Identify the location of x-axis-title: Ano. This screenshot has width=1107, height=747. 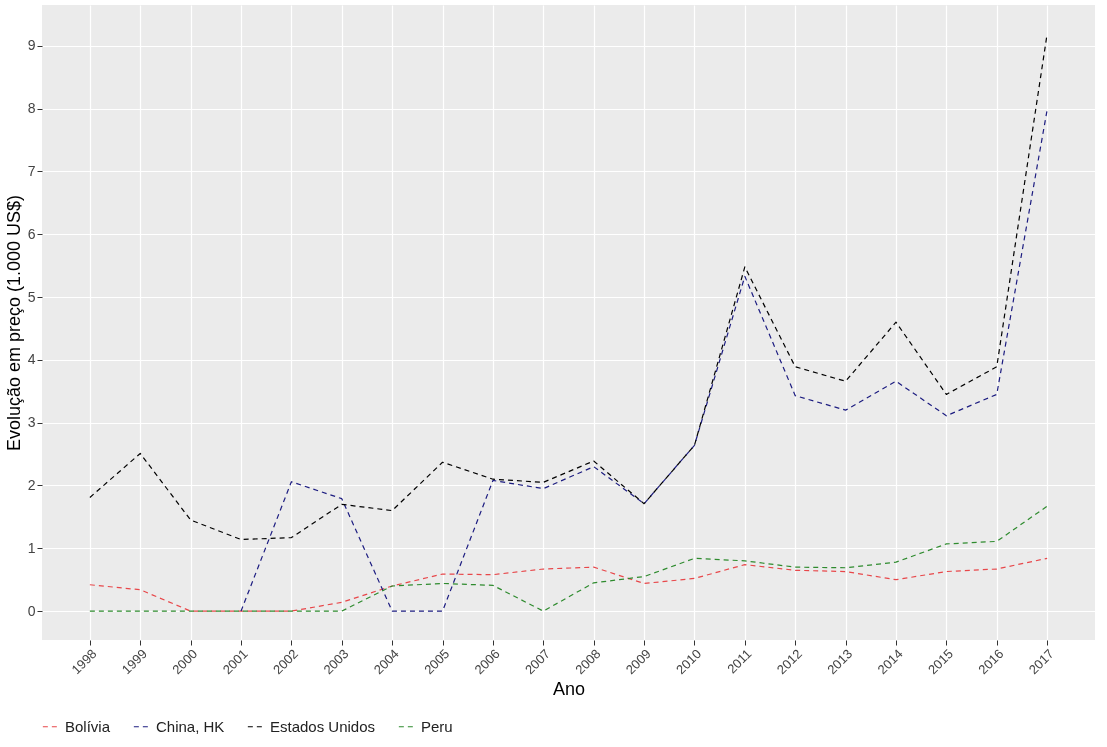
(569, 689).